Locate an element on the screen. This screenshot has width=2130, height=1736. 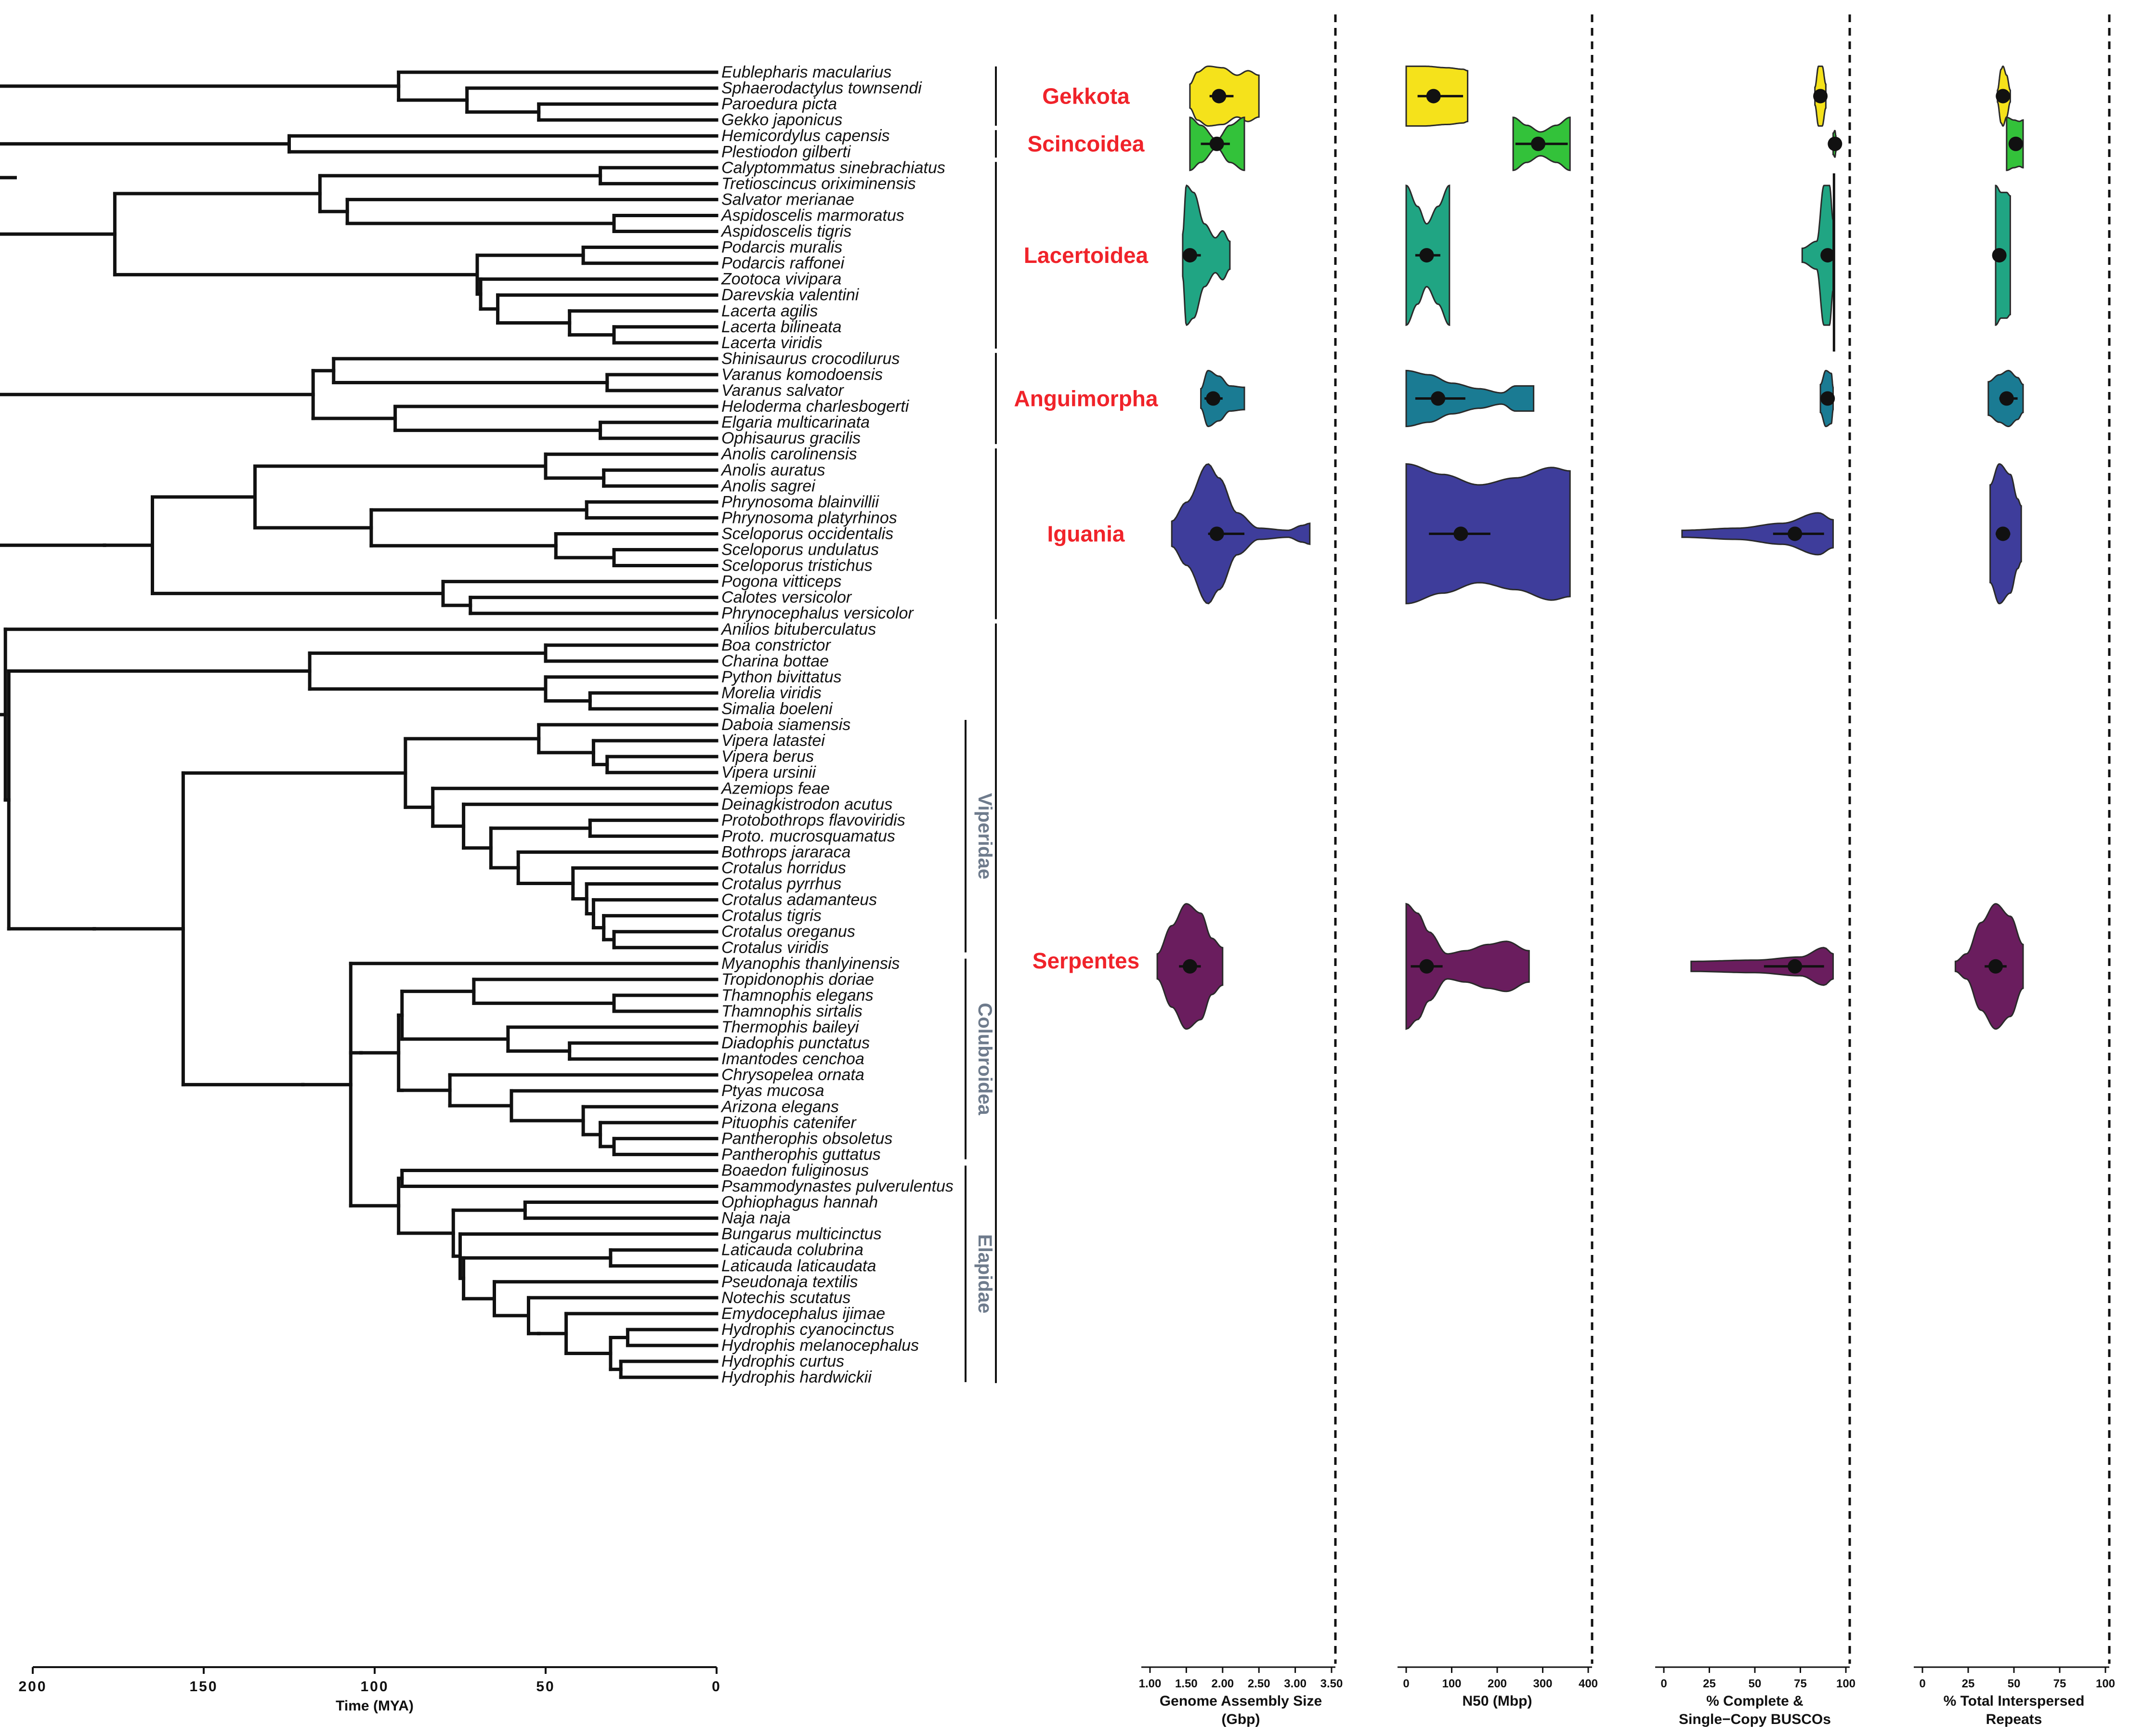
panel-tick-label: 25 is located at coordinates (1968, 1683).